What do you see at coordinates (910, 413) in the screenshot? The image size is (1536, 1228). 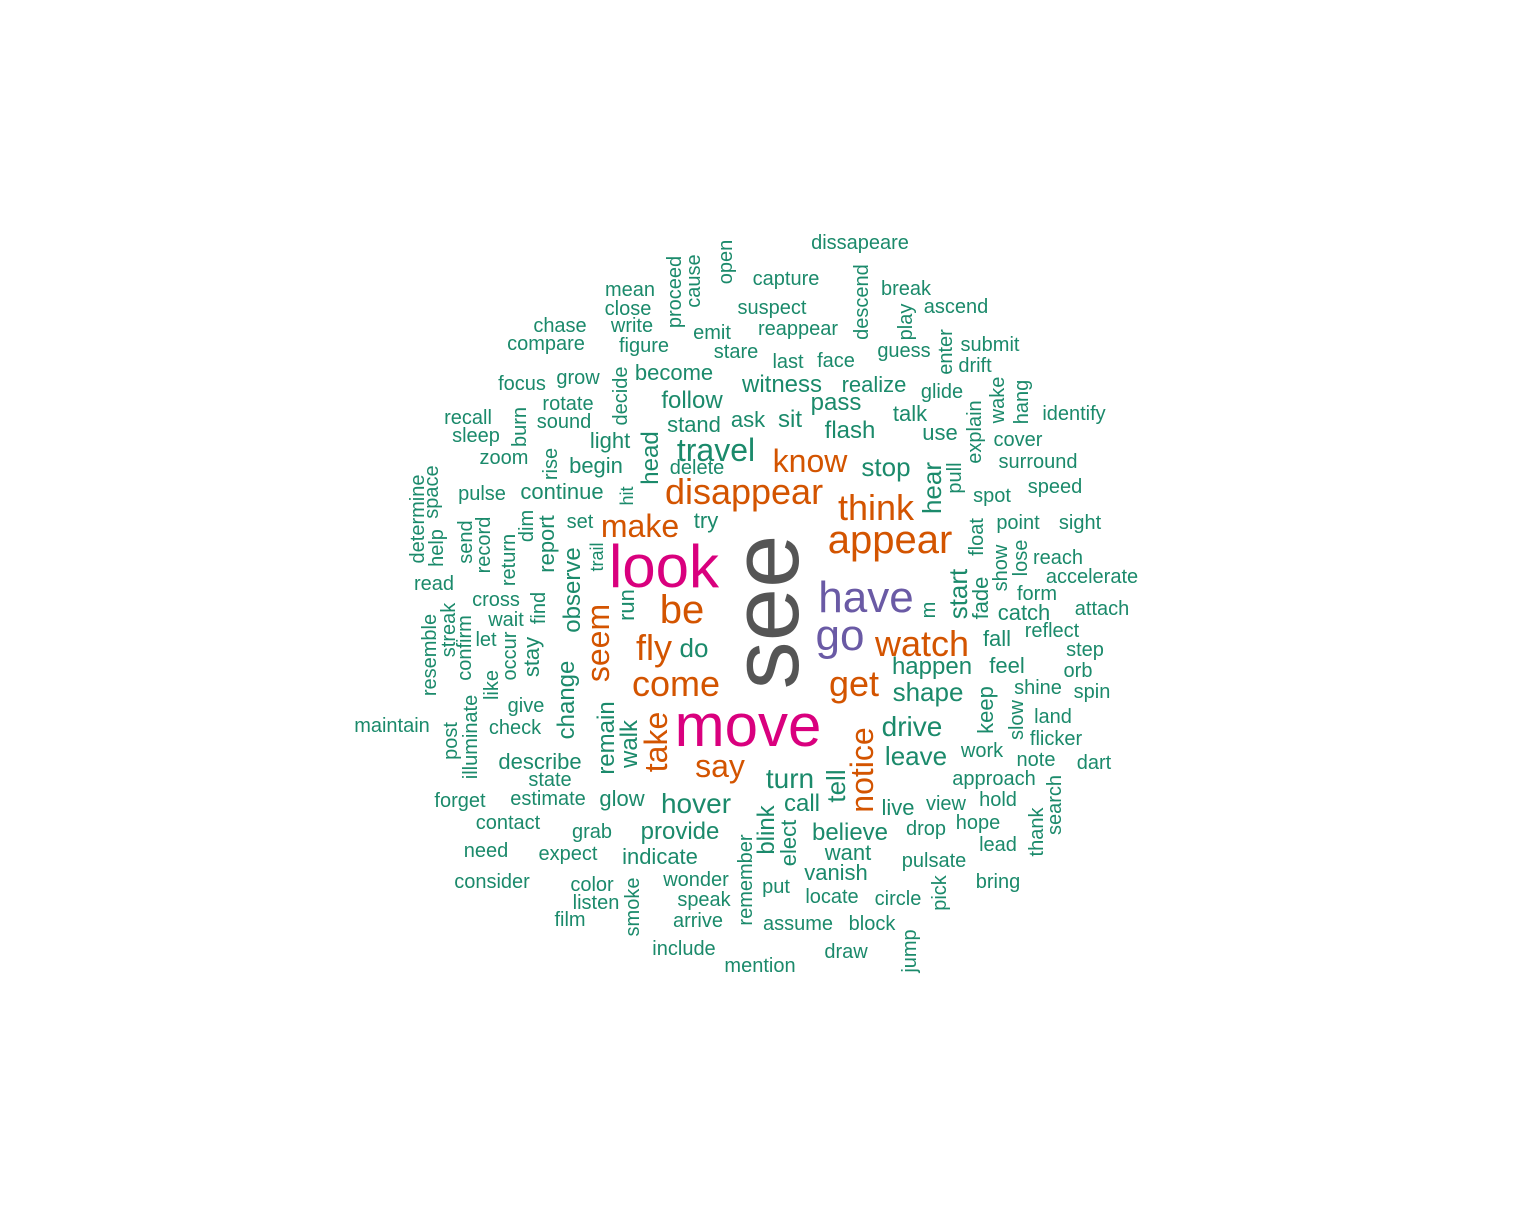 I see `word: talk` at bounding box center [910, 413].